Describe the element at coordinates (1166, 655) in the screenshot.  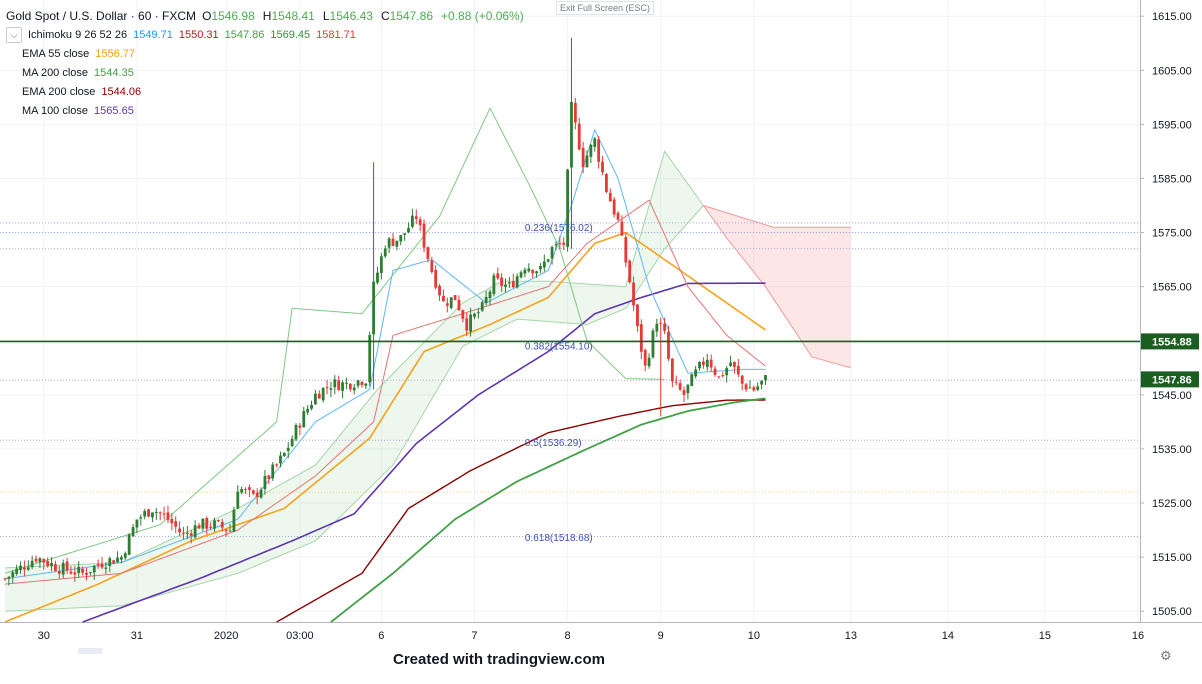
I see `gear-icon: ⚙` at that location.